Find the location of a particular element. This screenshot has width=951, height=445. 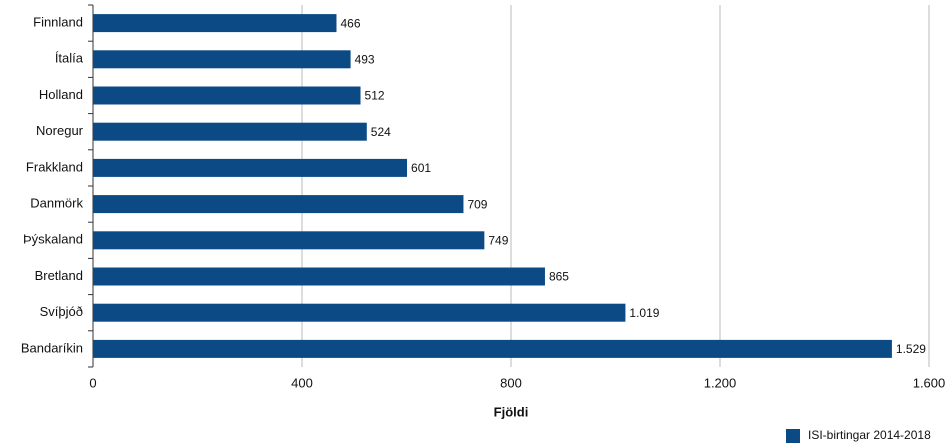

y-tick-label: Svíþjóð is located at coordinates (61, 311).